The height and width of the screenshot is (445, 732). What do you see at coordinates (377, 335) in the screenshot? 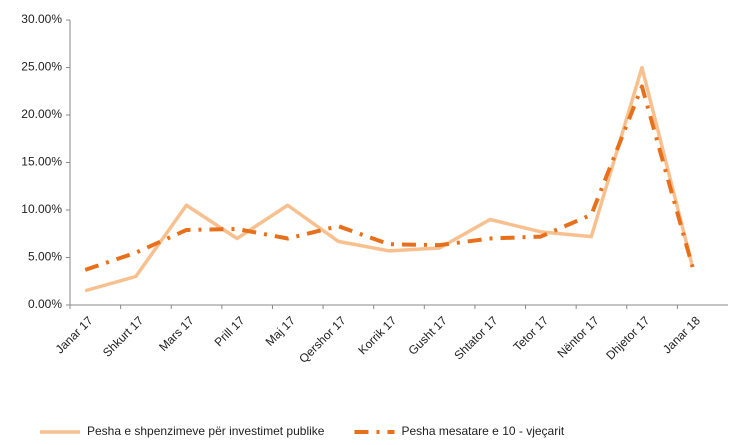
I see `x-tick-label: Korrik 17` at bounding box center [377, 335].